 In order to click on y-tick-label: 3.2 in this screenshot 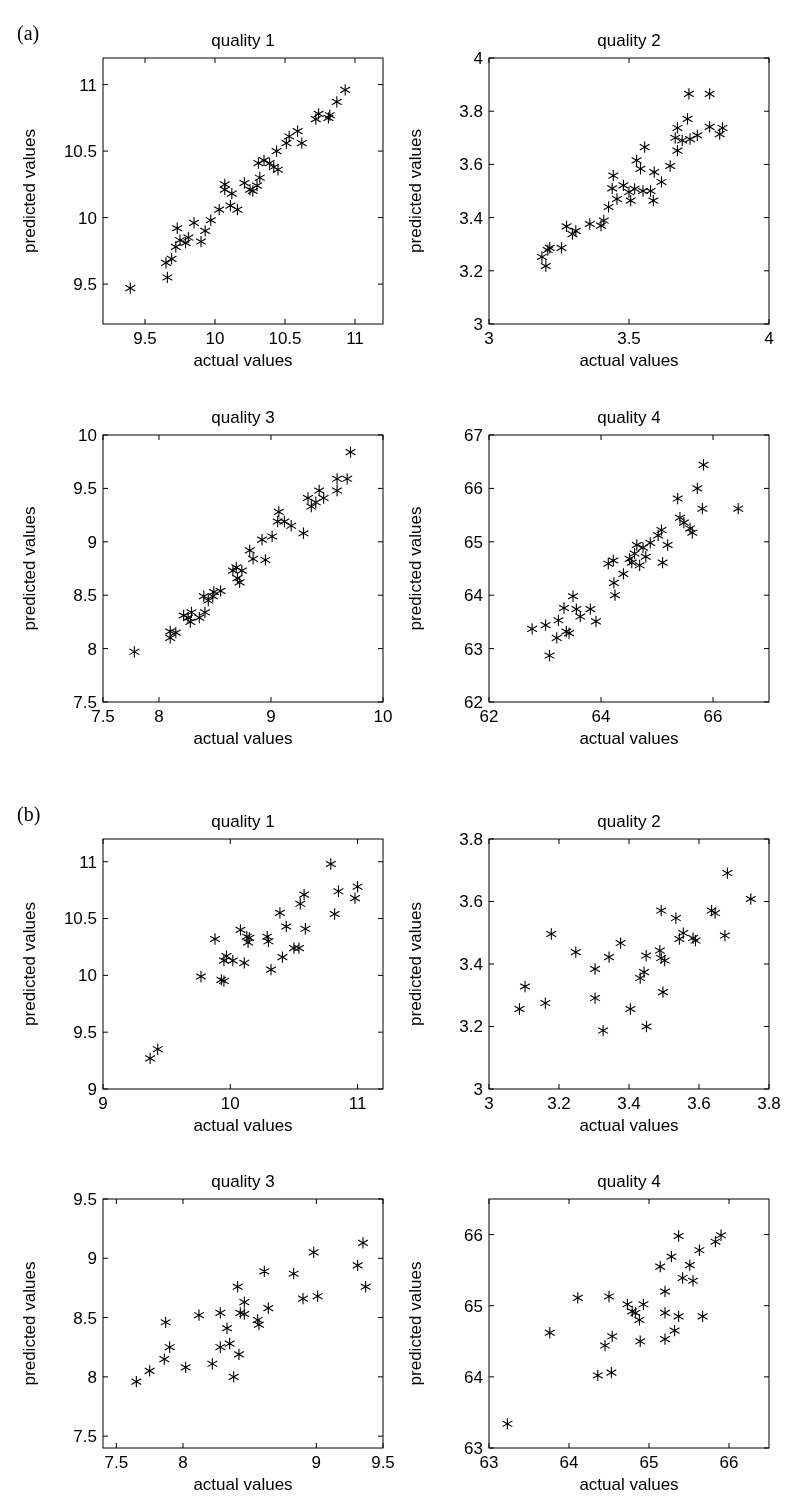, I will do `click(471, 271)`.